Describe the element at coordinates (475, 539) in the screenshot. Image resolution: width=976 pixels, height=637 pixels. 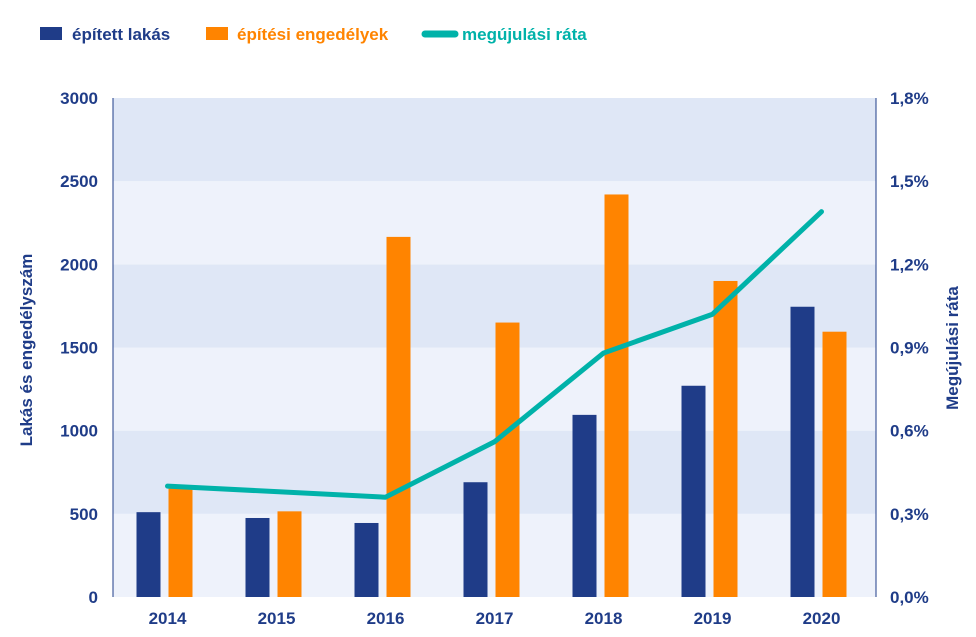
I see `bar-built-2017` at that location.